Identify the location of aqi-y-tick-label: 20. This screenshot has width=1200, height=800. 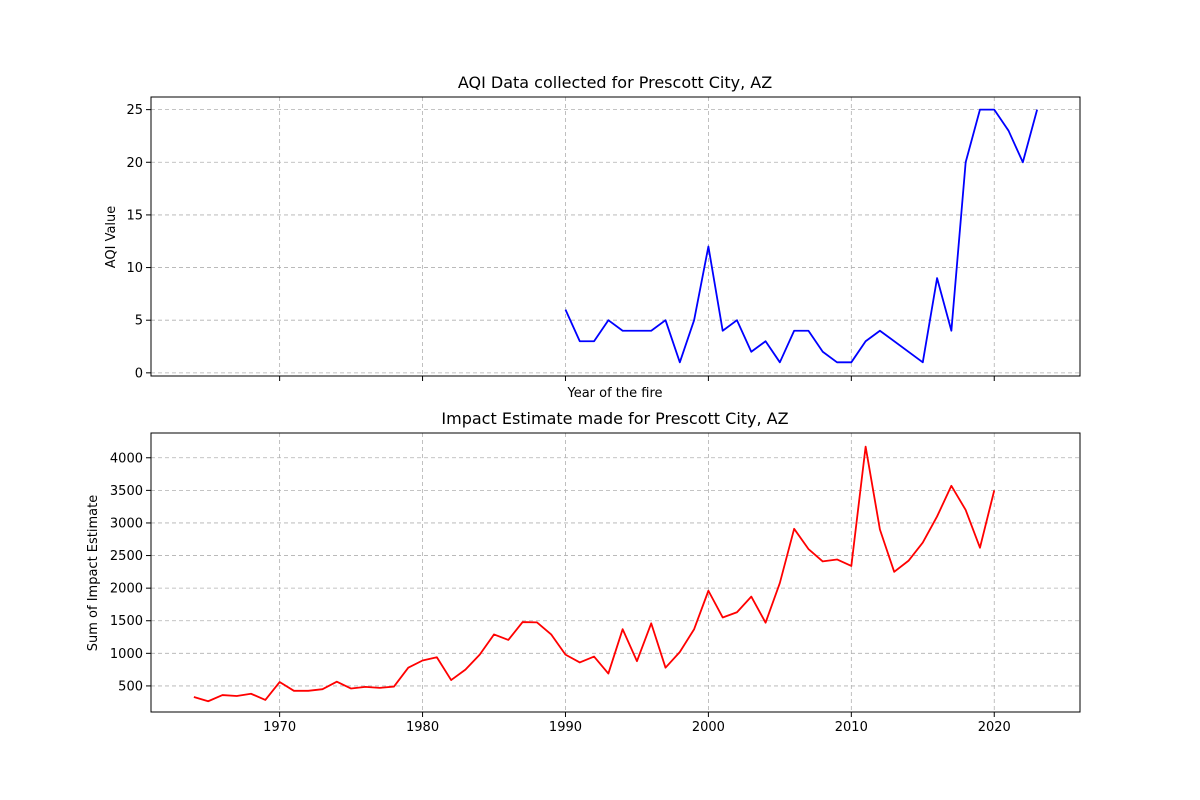
(134, 163).